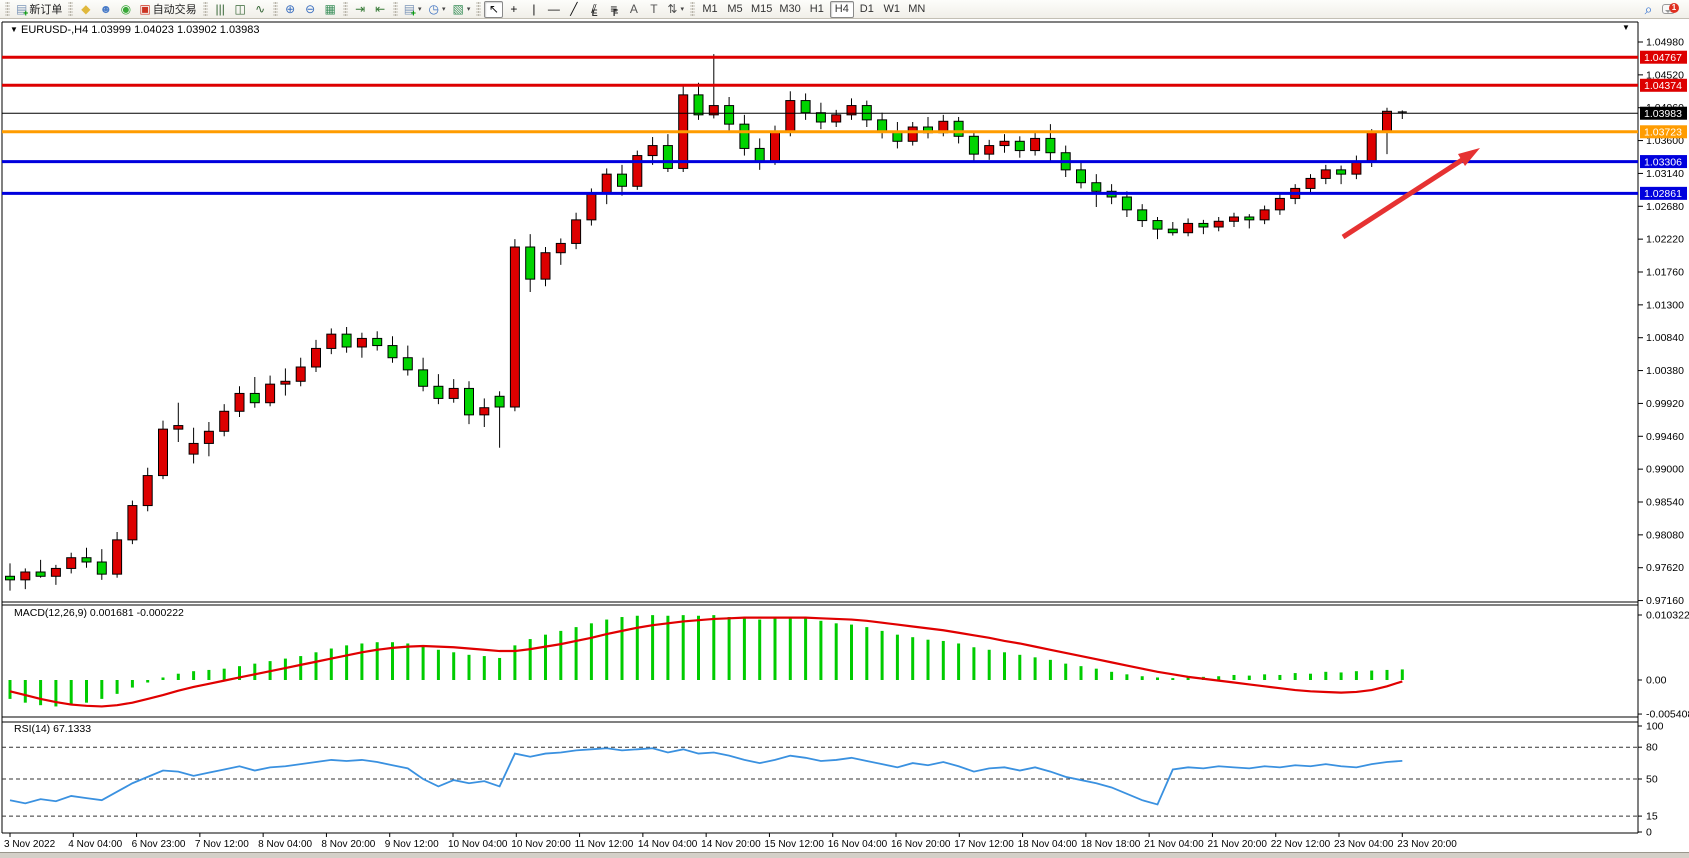 Image resolution: width=1689 pixels, height=858 pixels. What do you see at coordinates (380, 9) in the screenshot?
I see `chart-shift-button: ⇤` at bounding box center [380, 9].